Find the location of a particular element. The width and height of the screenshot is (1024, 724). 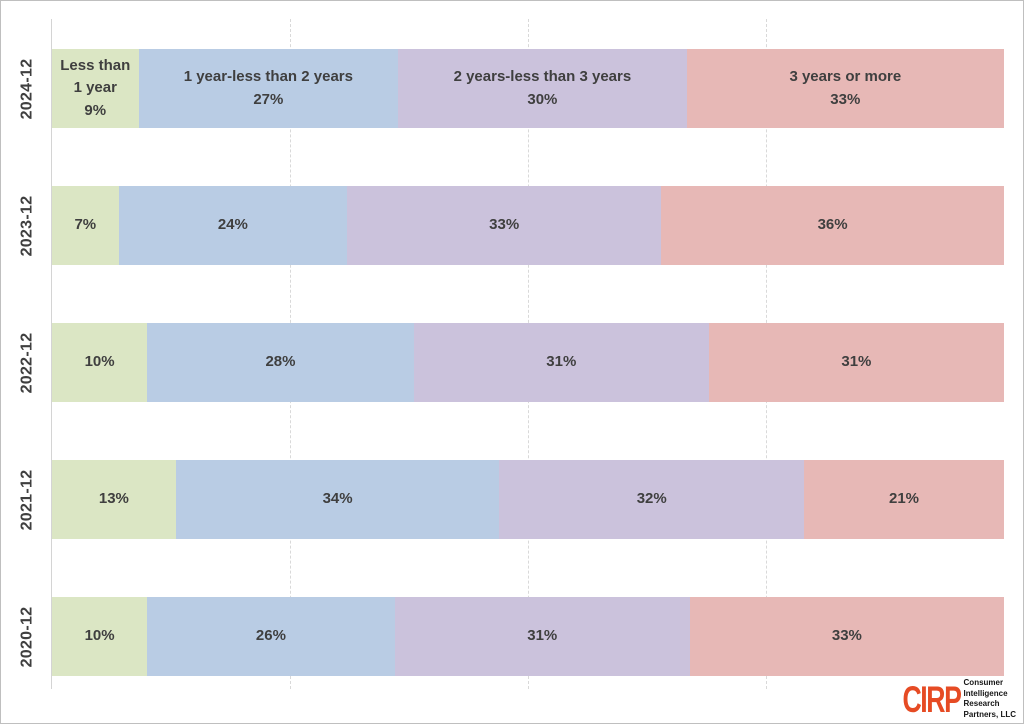

segment-value-label: 13% is located at coordinates (113, 499).